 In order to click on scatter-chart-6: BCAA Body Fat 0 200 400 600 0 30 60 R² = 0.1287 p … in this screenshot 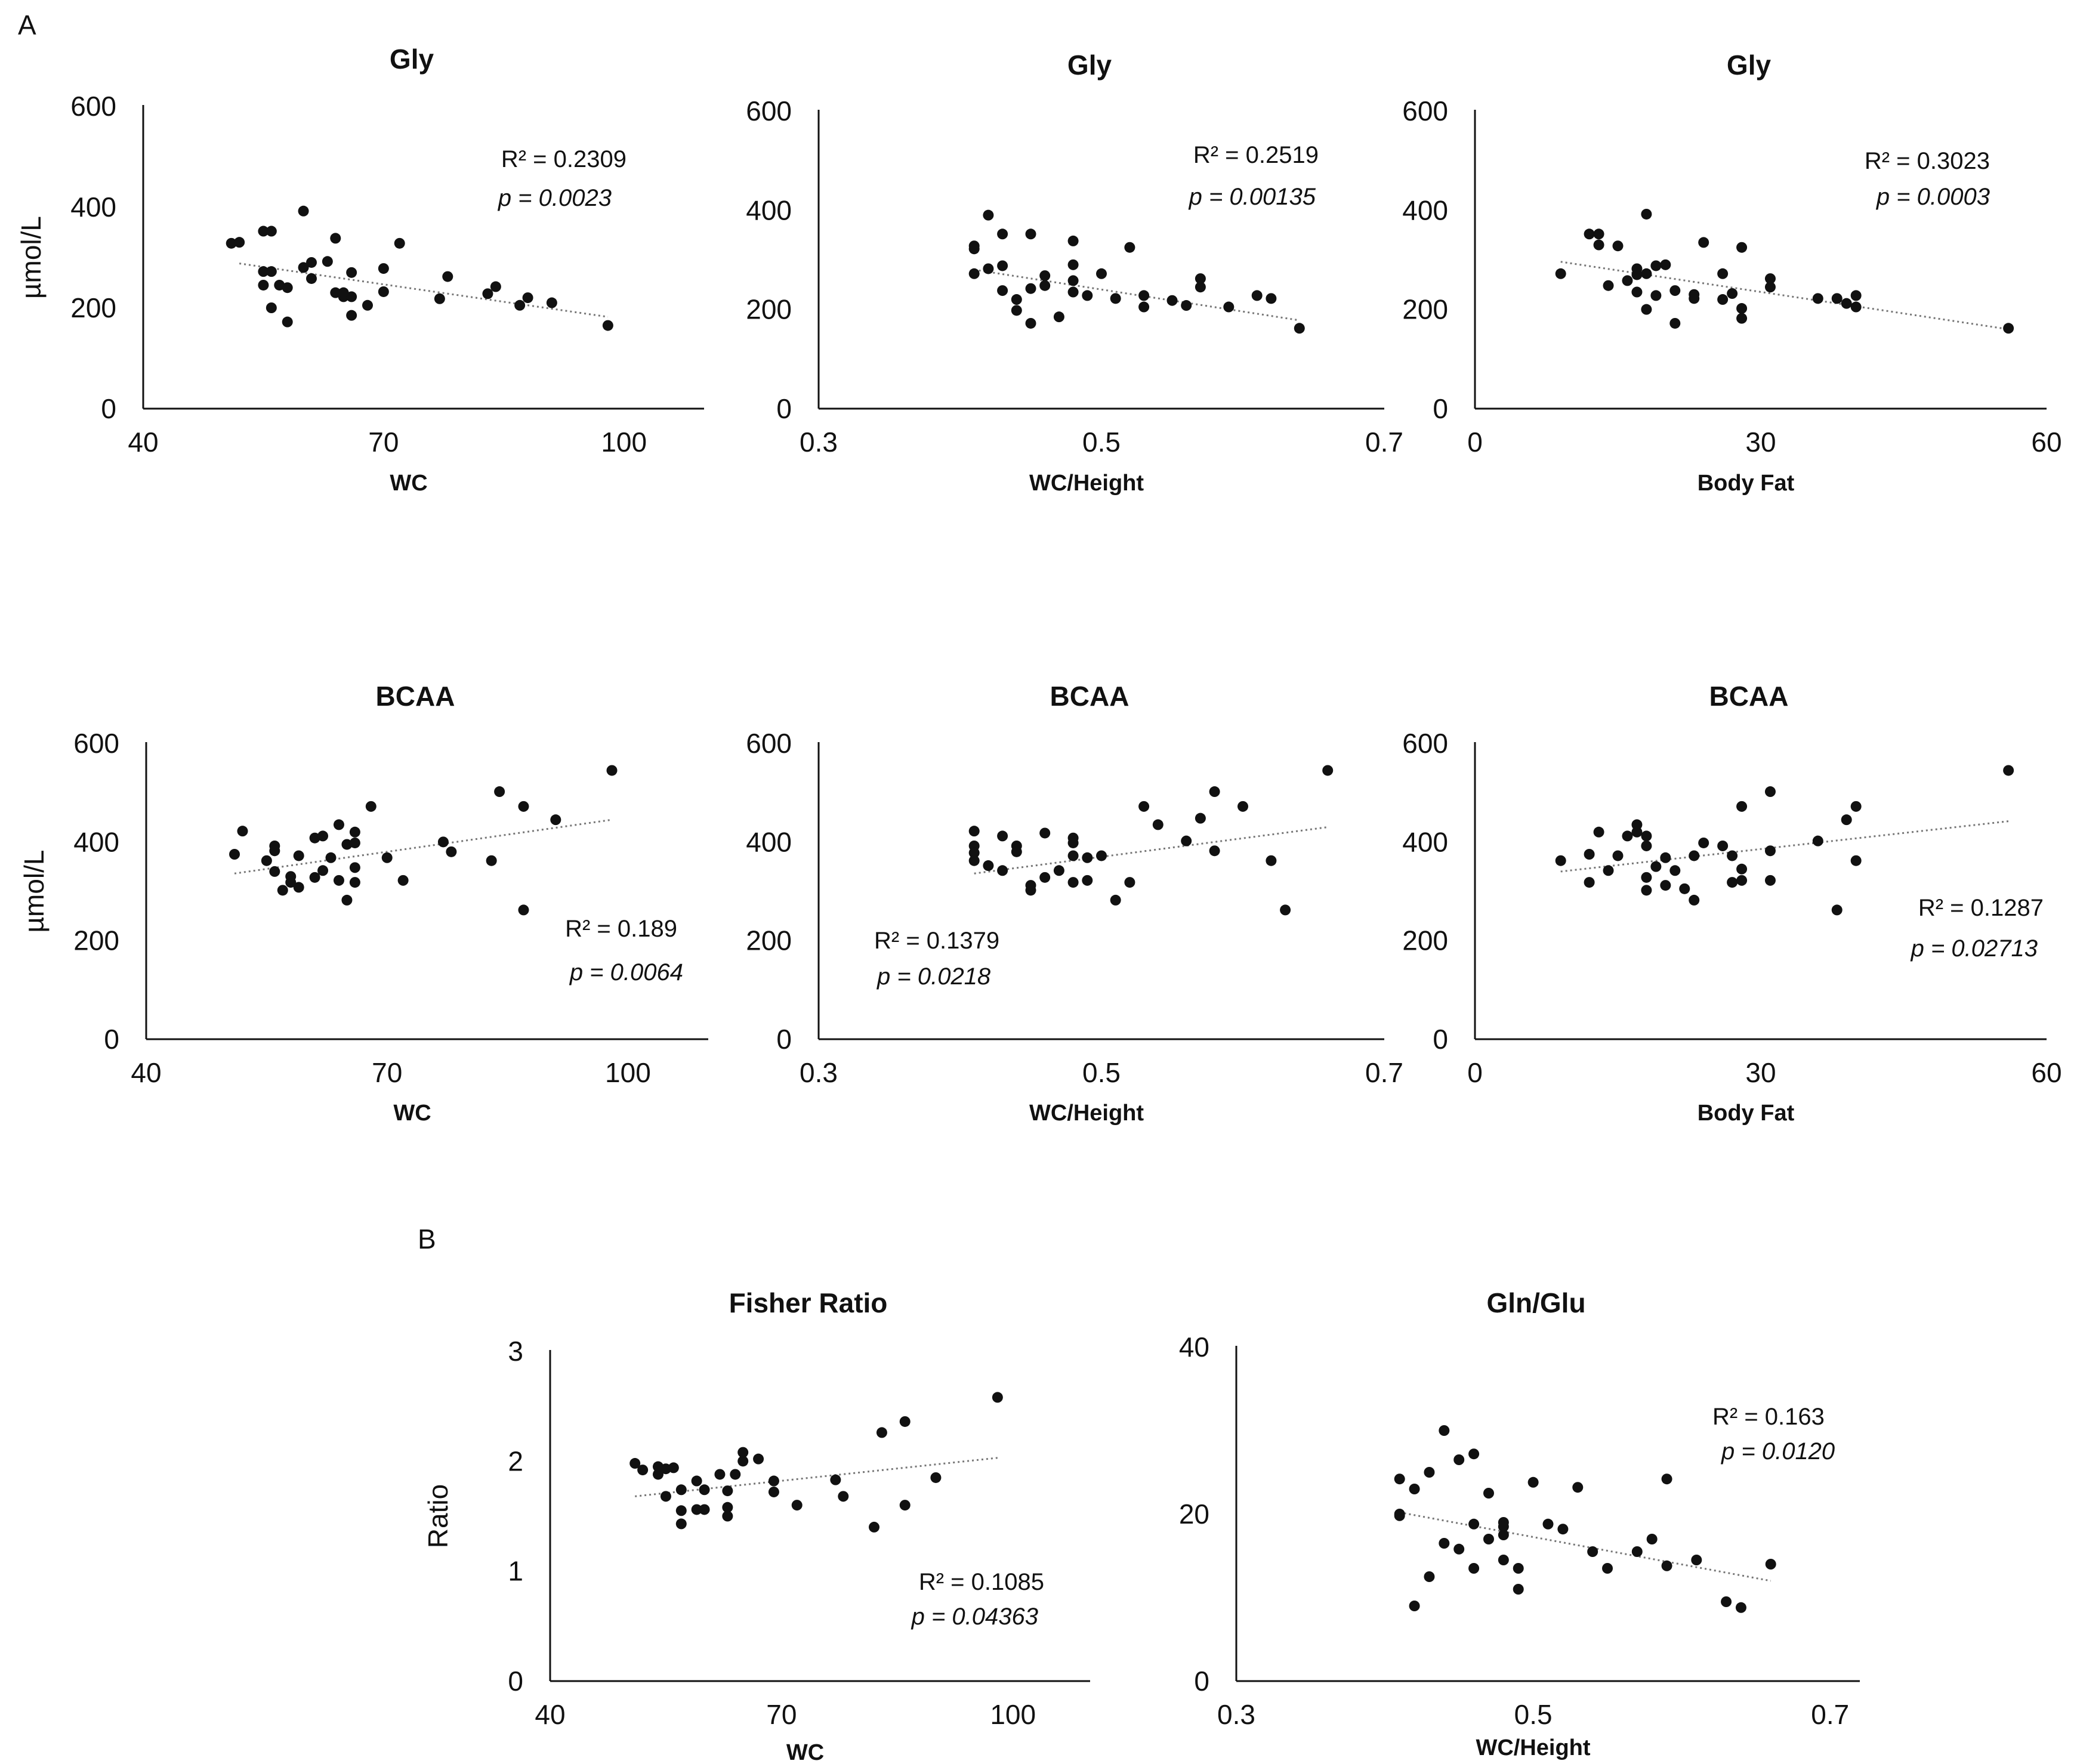, I will do `click(1731, 904)`.